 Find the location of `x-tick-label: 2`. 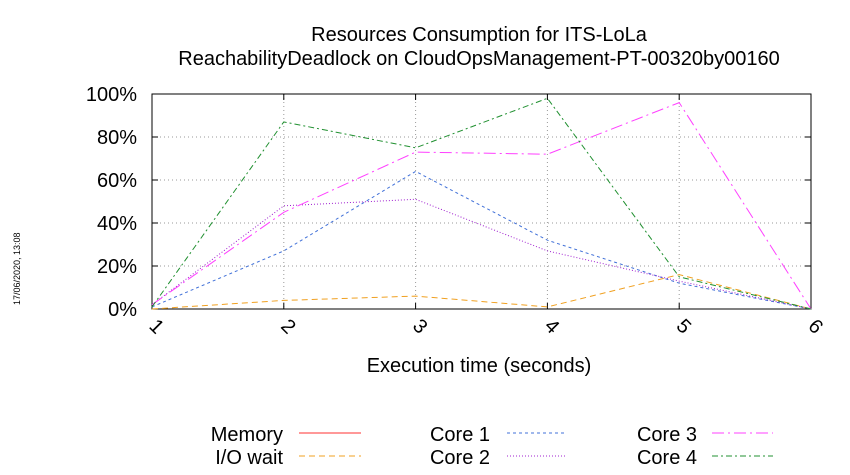

x-tick-label: 2 is located at coordinates (287, 326).